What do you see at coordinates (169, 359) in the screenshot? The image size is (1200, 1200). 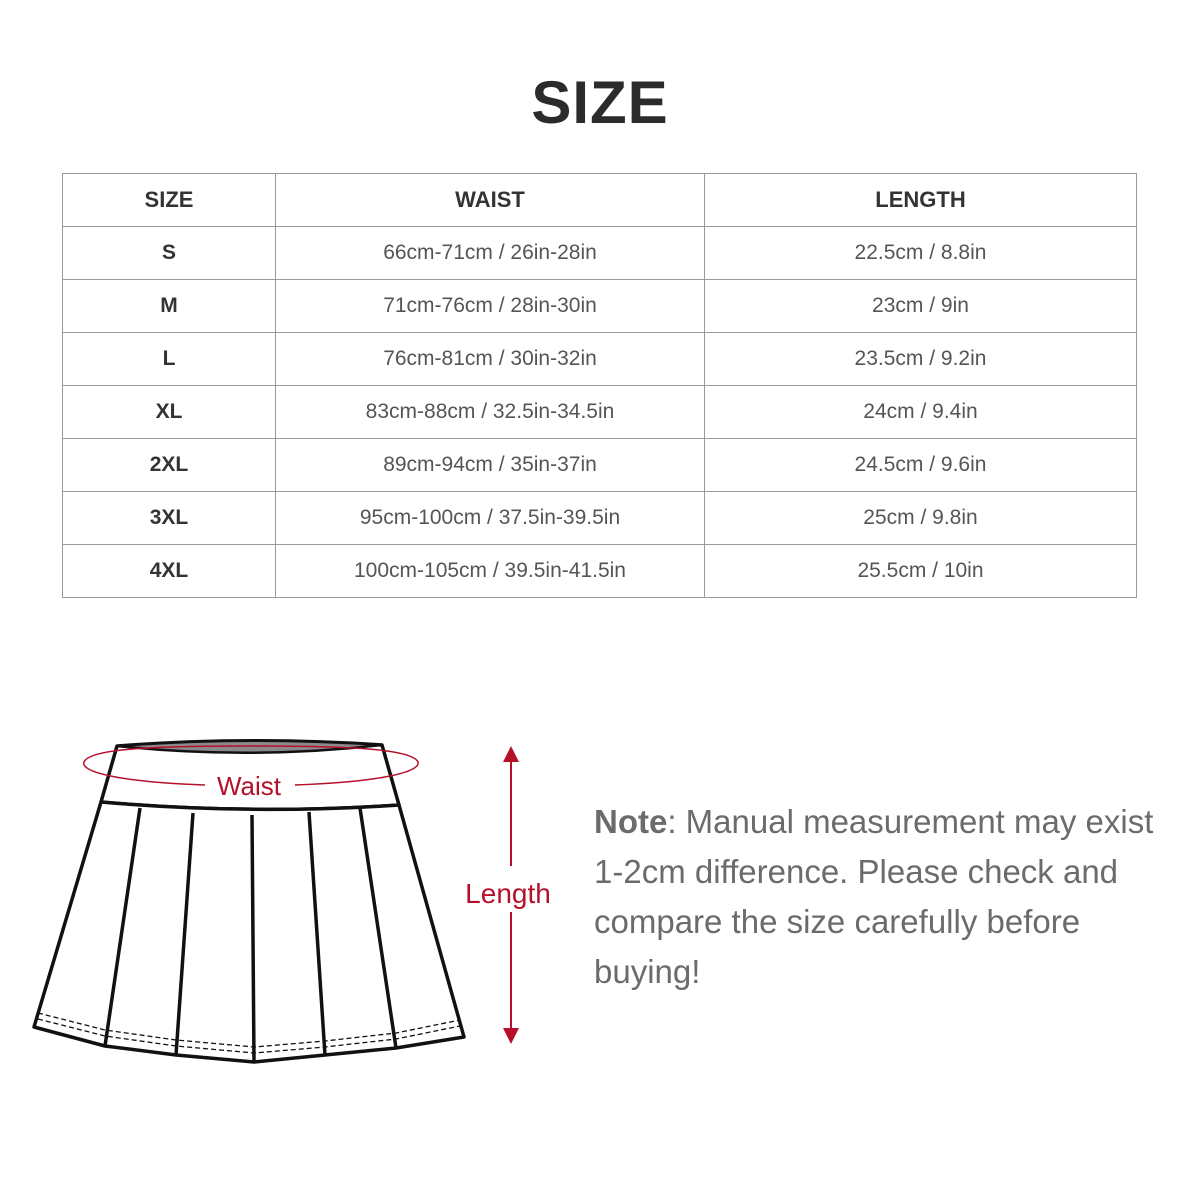 I see `cell-size: L` at bounding box center [169, 359].